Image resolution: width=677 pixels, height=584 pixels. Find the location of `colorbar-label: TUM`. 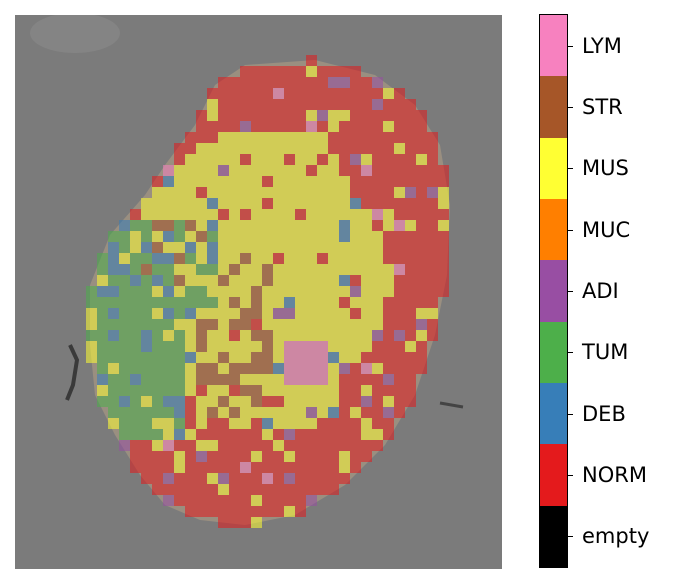

colorbar-label: TUM is located at coordinates (605, 352).